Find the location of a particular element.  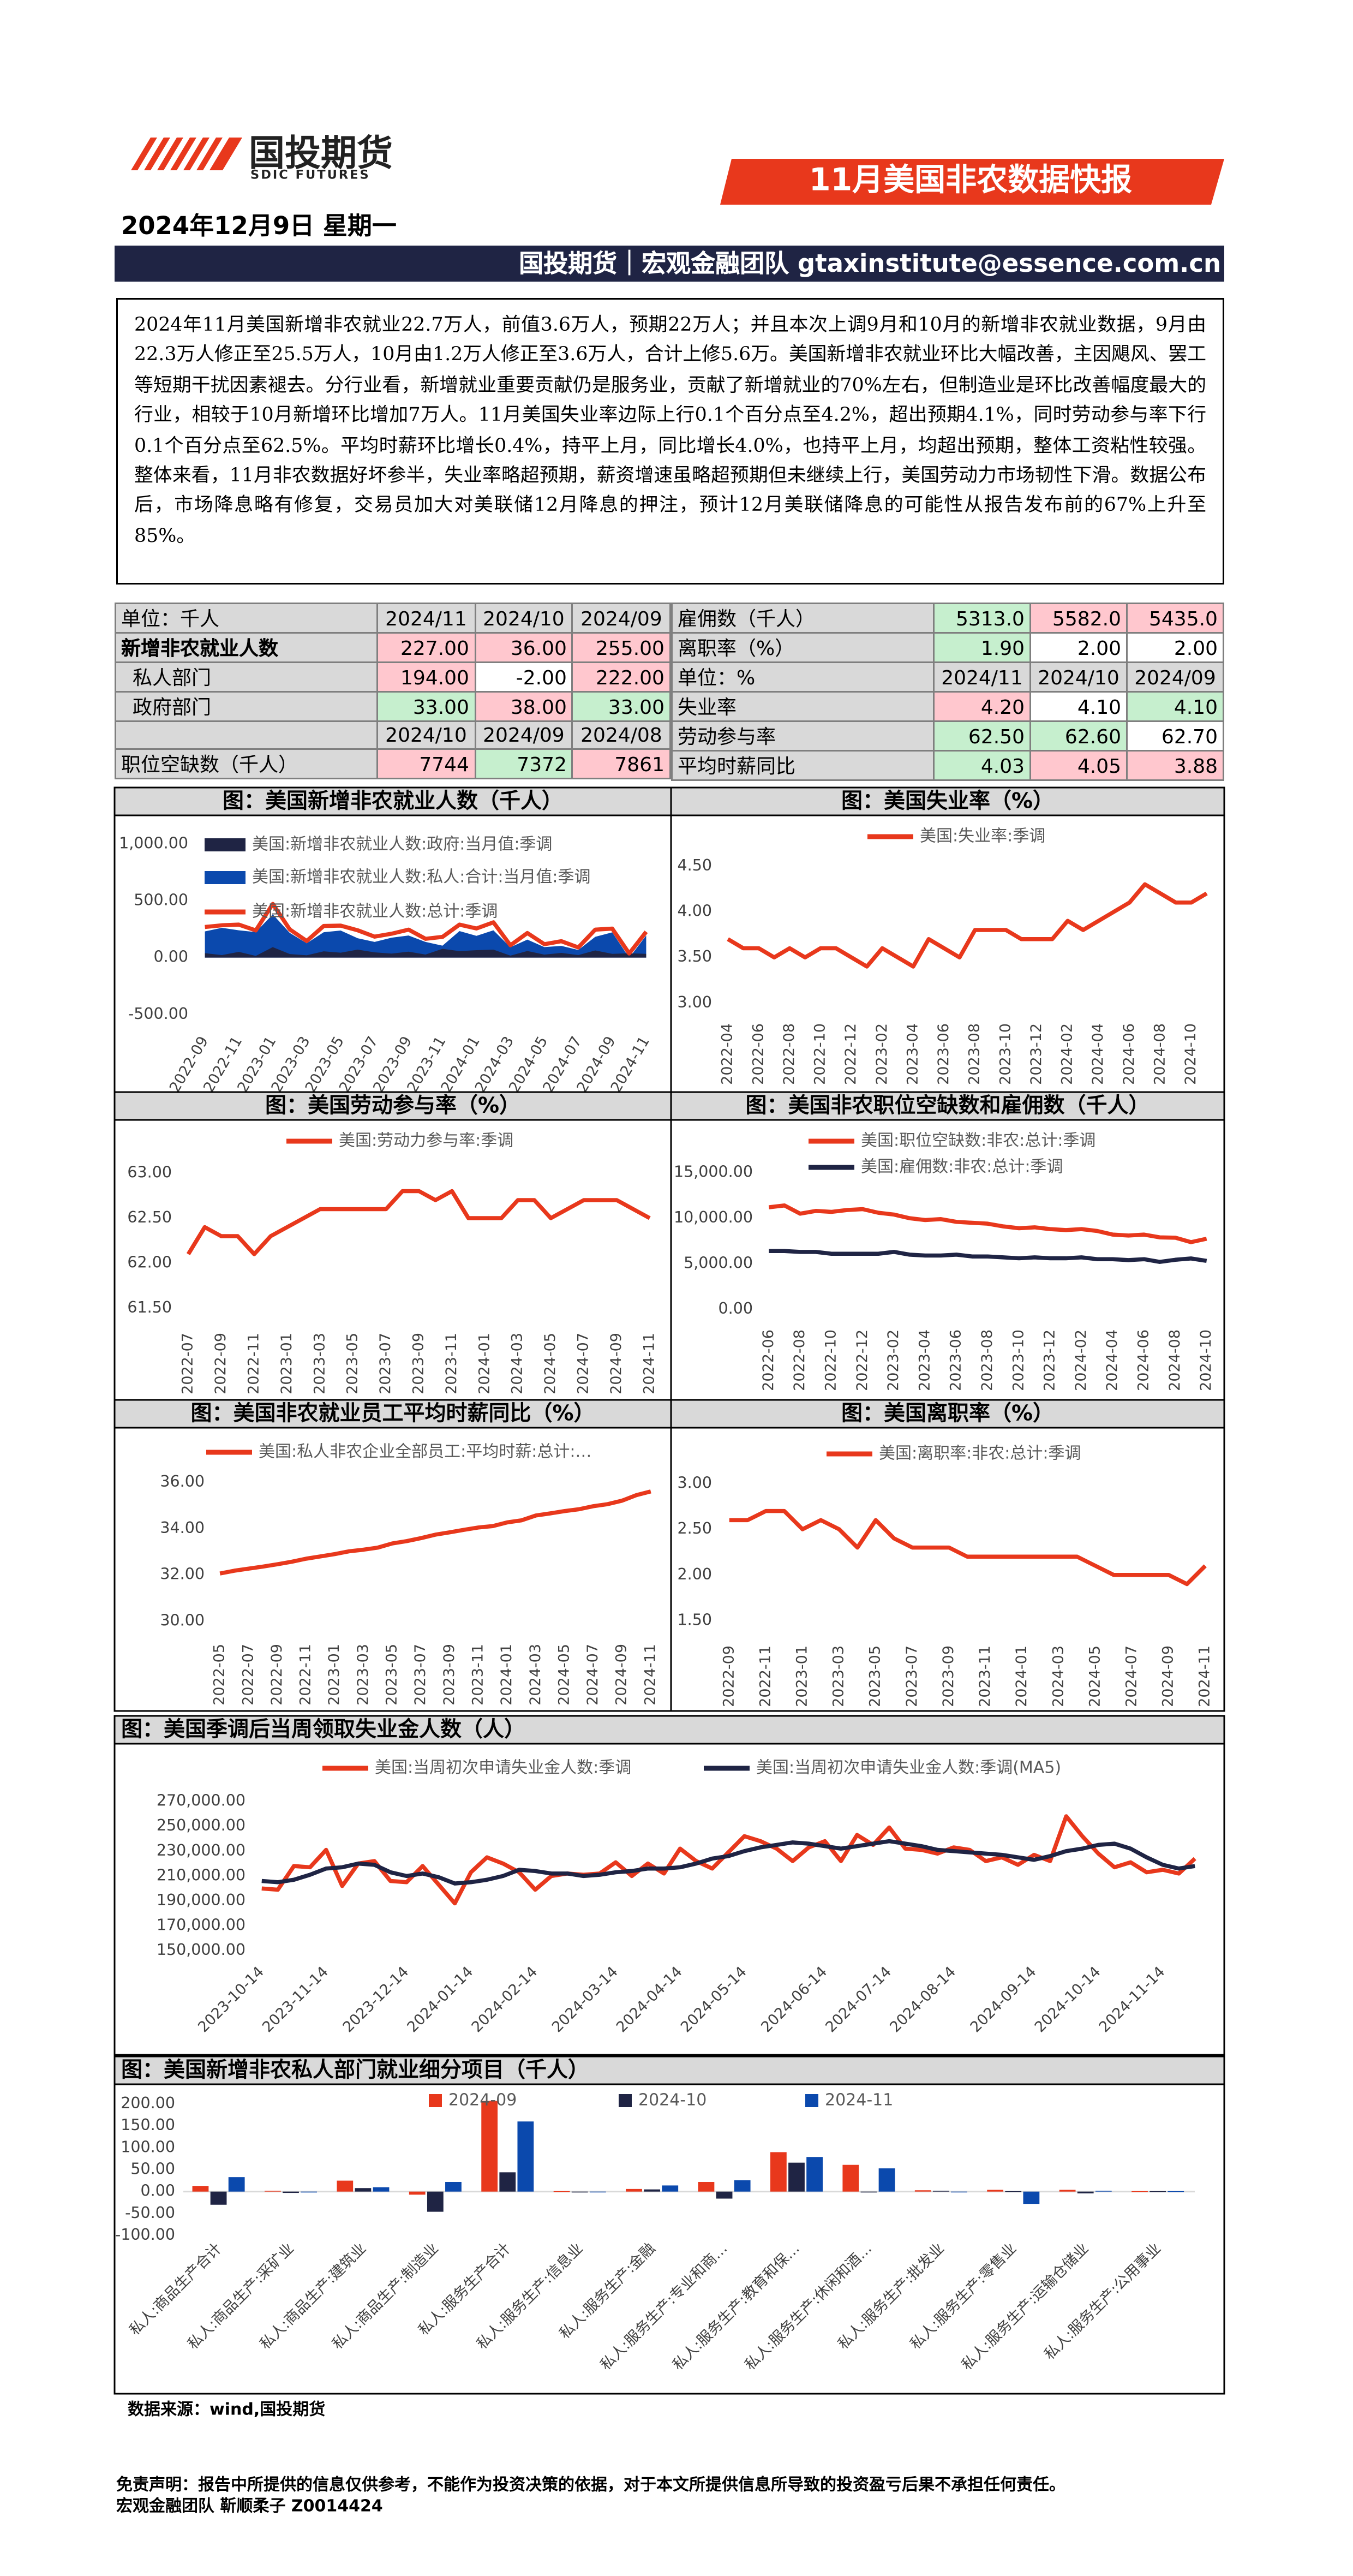

table-cell: 雇佣数（千人） is located at coordinates (803, 618).